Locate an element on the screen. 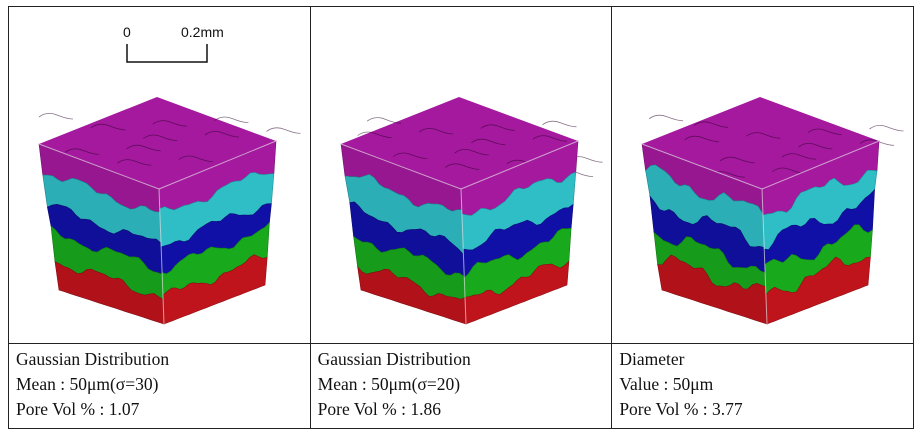  scale-bar: 0 0.2mm is located at coordinates (175, 47).